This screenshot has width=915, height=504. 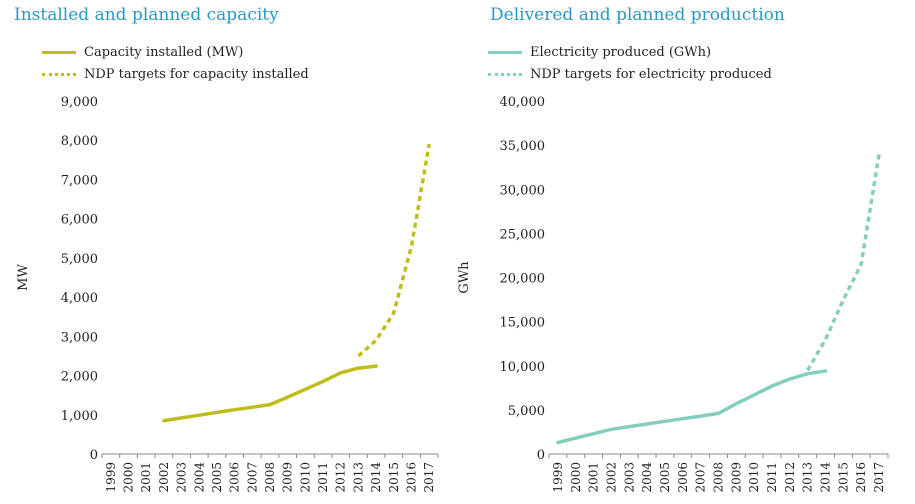 What do you see at coordinates (164, 52) in the screenshot?
I see `legend-label: Capacity installed (MW)` at bounding box center [164, 52].